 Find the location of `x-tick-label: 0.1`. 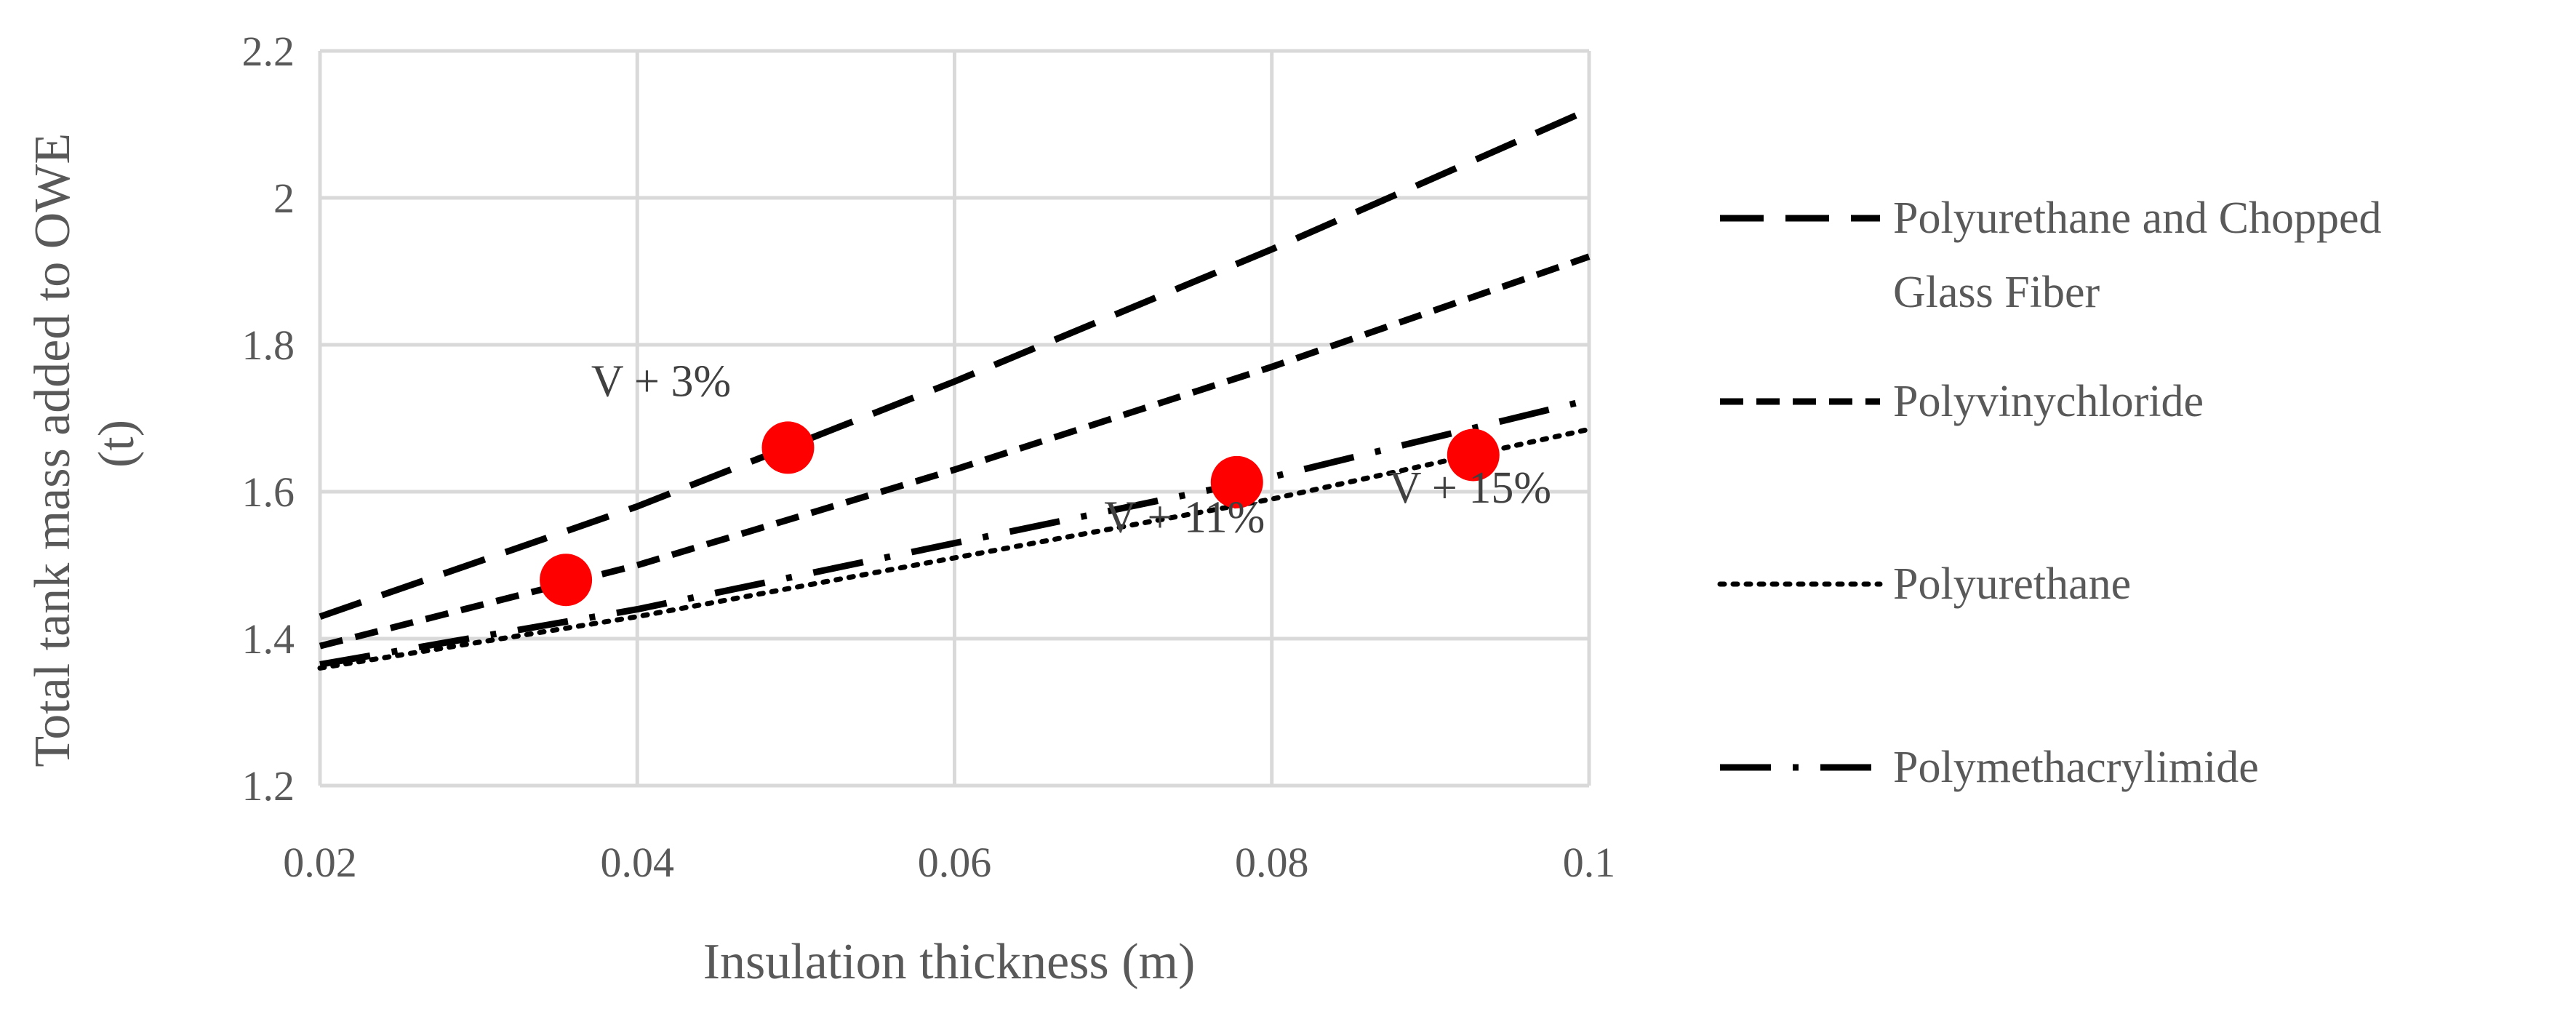

x-tick-label: 0.1 is located at coordinates (1589, 862).